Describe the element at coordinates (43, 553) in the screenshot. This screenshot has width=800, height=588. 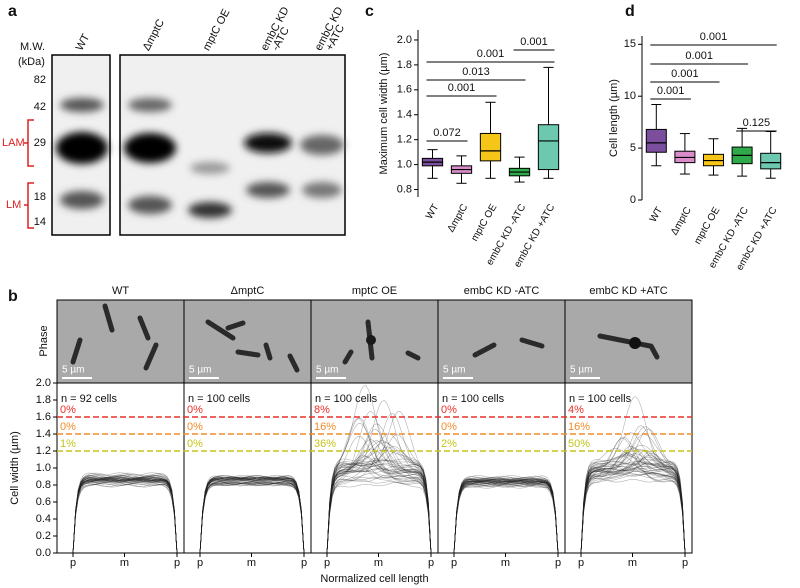
I see `y-tick-label: 0.0` at that location.